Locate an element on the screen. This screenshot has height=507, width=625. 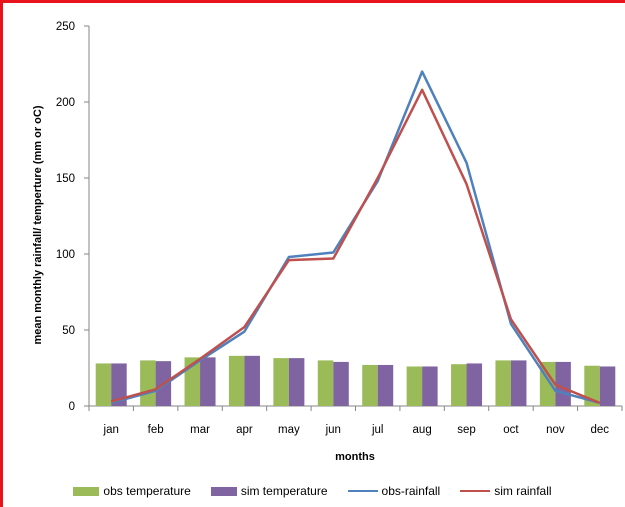
x-tick-label: sep is located at coordinates (466, 430).